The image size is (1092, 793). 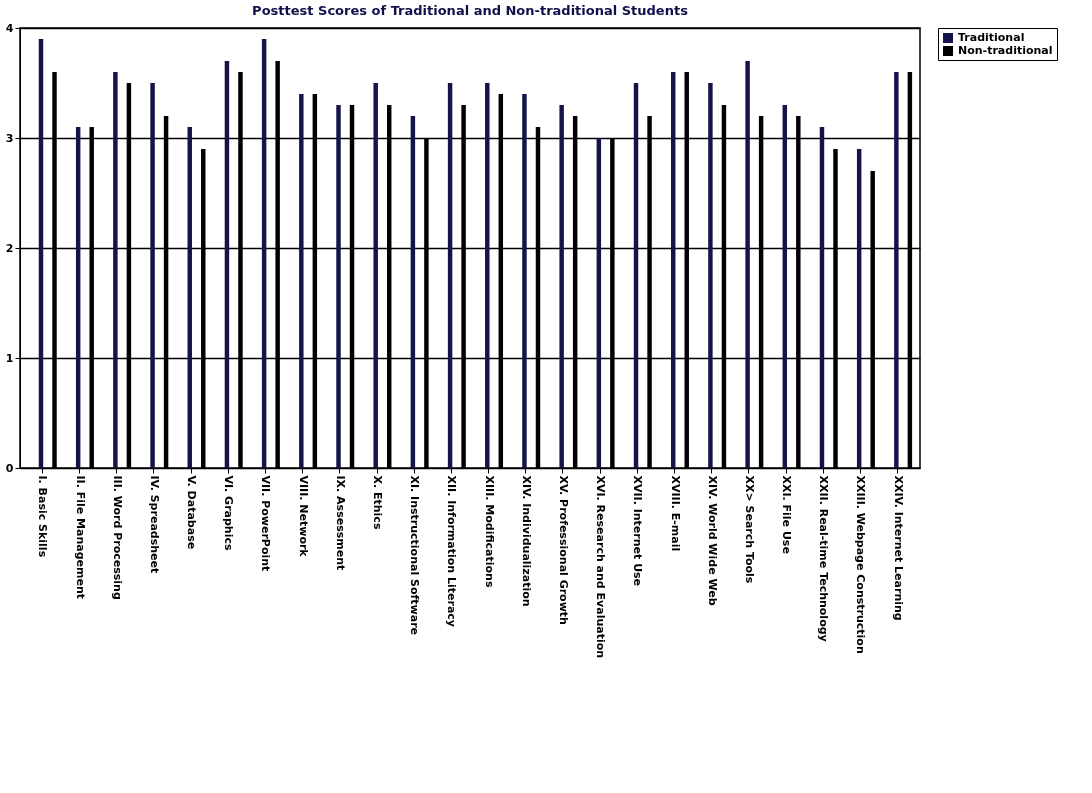 What do you see at coordinates (80, 537) in the screenshot?
I see `x-tick-label: II. File Management` at bounding box center [80, 537].